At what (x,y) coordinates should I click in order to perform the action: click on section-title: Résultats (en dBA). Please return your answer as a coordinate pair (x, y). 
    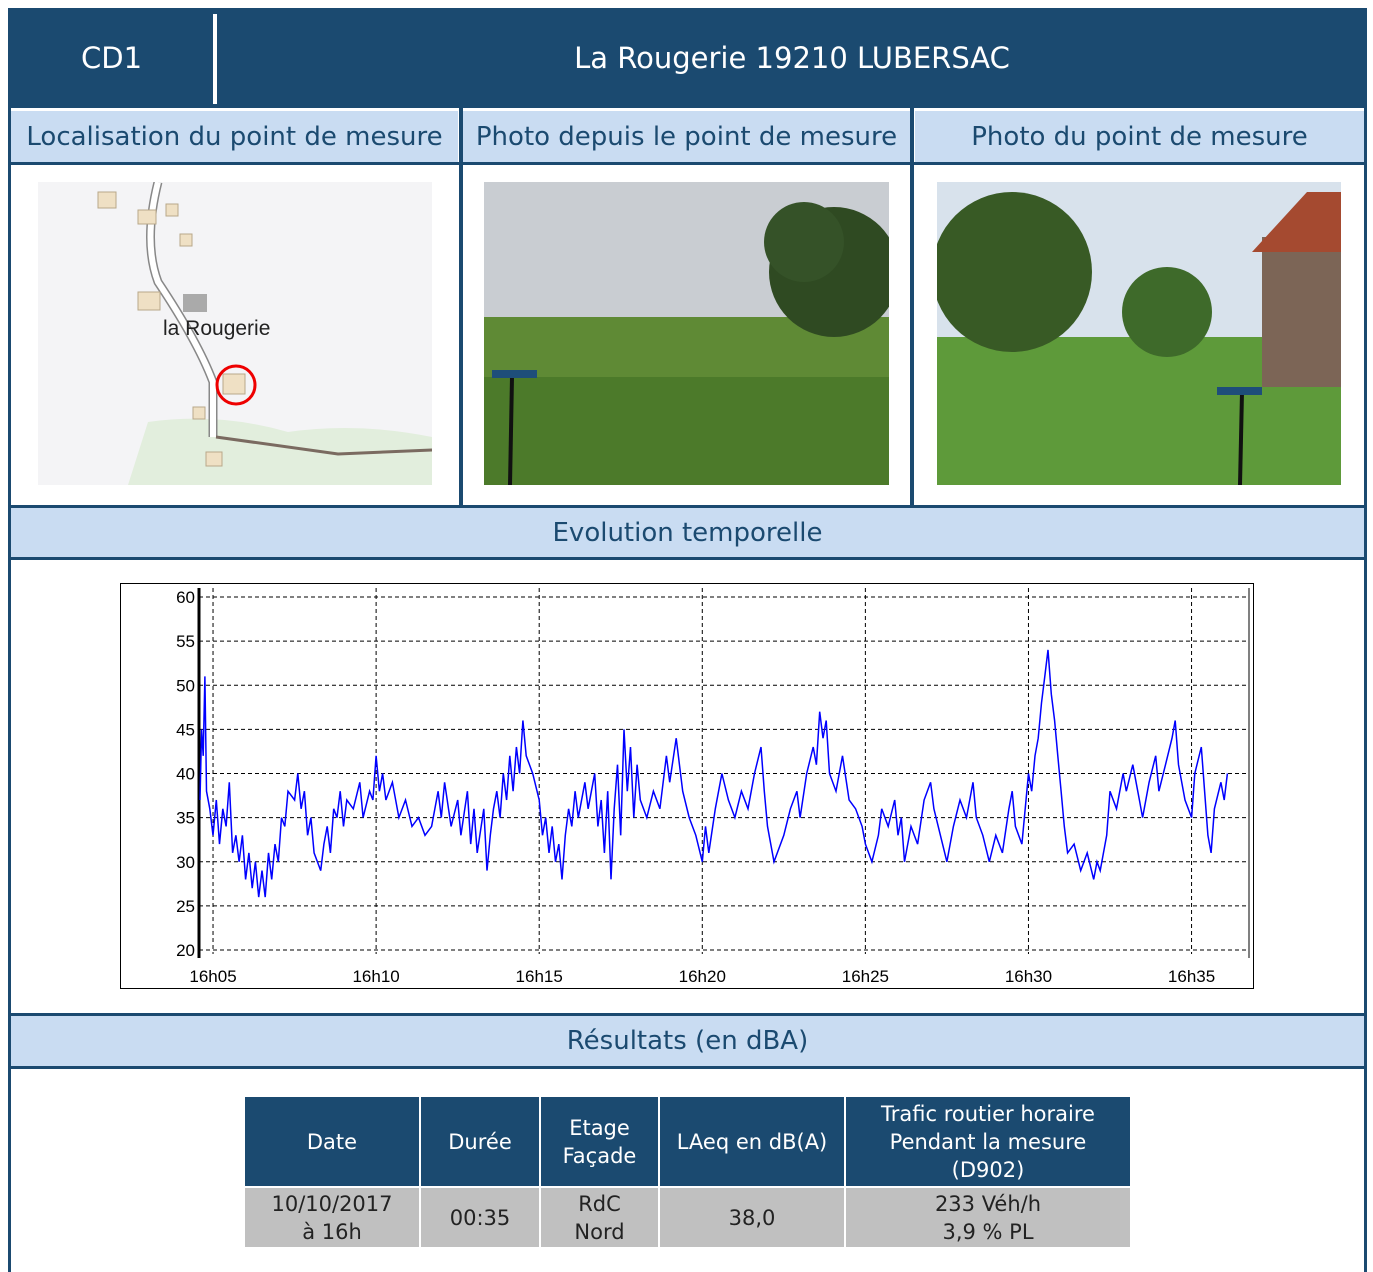
    Looking at the image, I should click on (687, 1041).